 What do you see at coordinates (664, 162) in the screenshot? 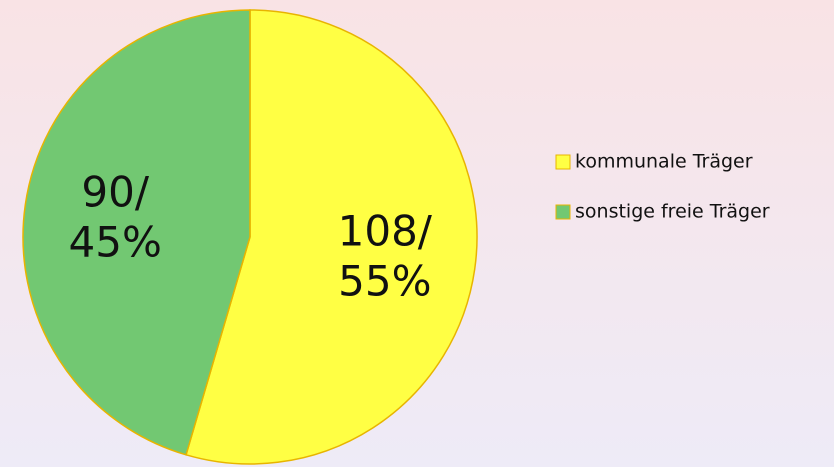
I see `legend-label: kommunale Träger` at bounding box center [664, 162].